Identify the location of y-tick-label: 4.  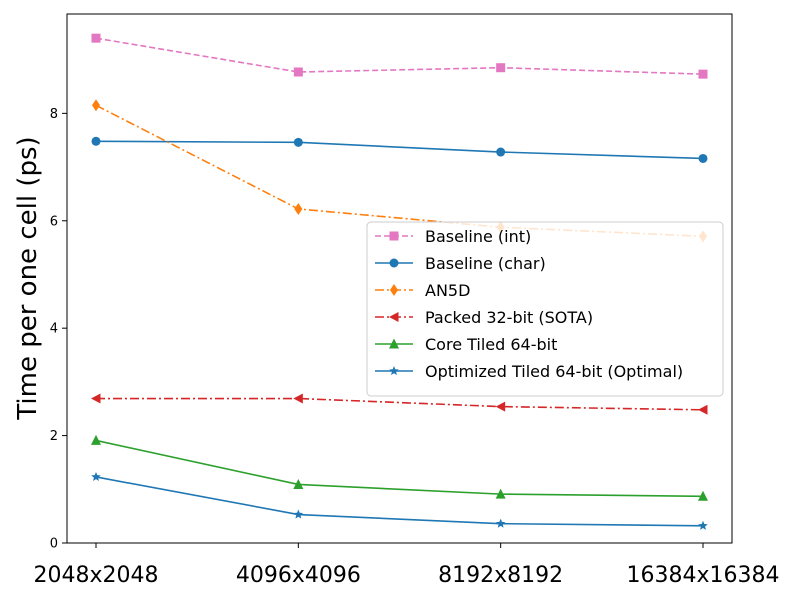
(54, 329).